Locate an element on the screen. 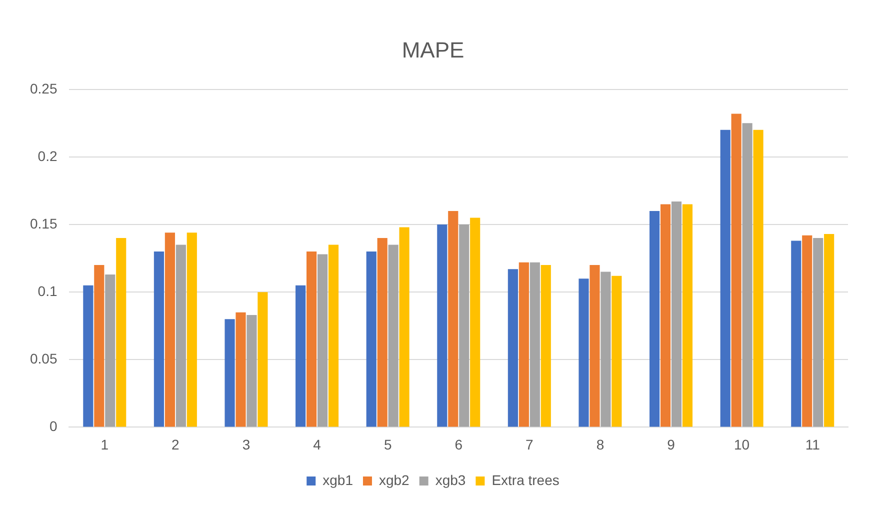  y-tick-label: 0.15 is located at coordinates (44, 223).